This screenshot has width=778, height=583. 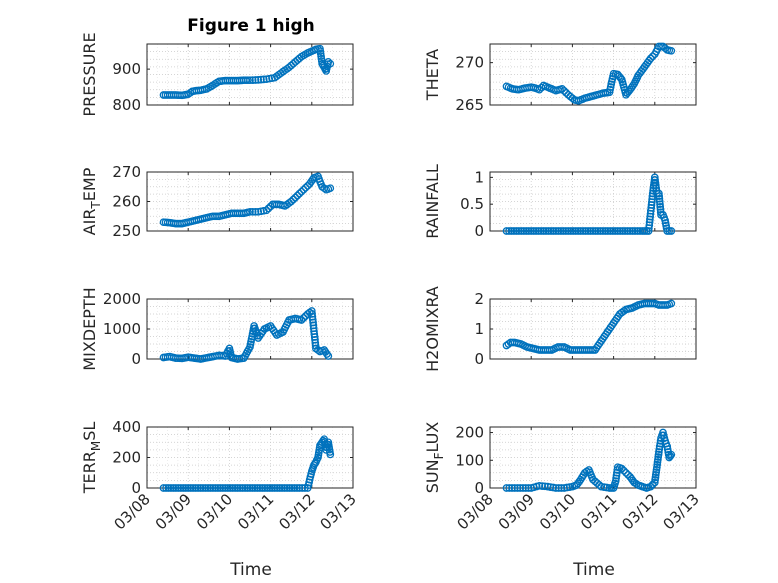 What do you see at coordinates (593, 74) in the screenshot?
I see `axes-box` at bounding box center [593, 74].